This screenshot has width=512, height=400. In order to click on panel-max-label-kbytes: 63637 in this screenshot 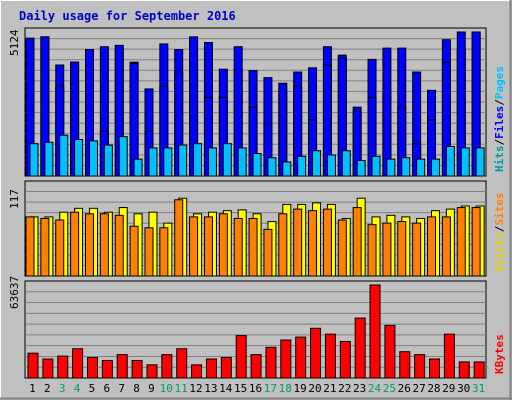, I will do `click(14, 292)`.